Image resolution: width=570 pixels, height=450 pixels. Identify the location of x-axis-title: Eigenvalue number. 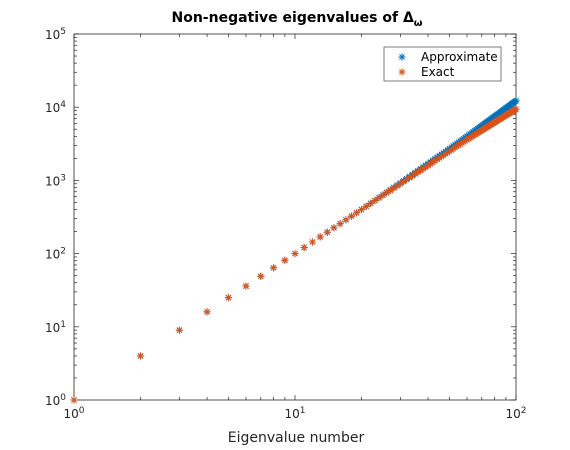
(296, 438).